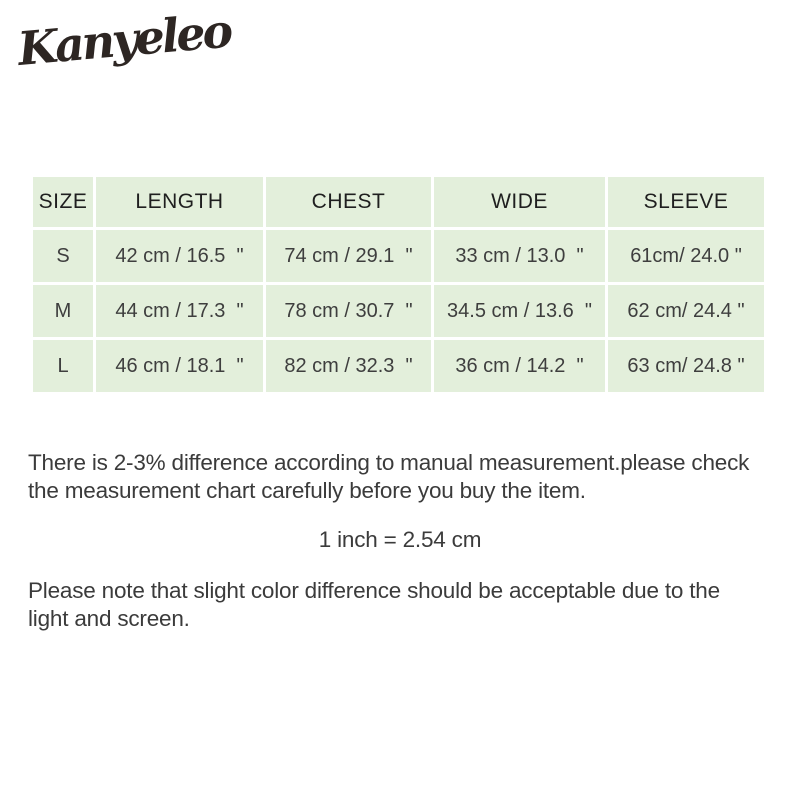  Describe the element at coordinates (179, 366) in the screenshot. I see `length-value: 46 cm / 18.1 "` at that location.